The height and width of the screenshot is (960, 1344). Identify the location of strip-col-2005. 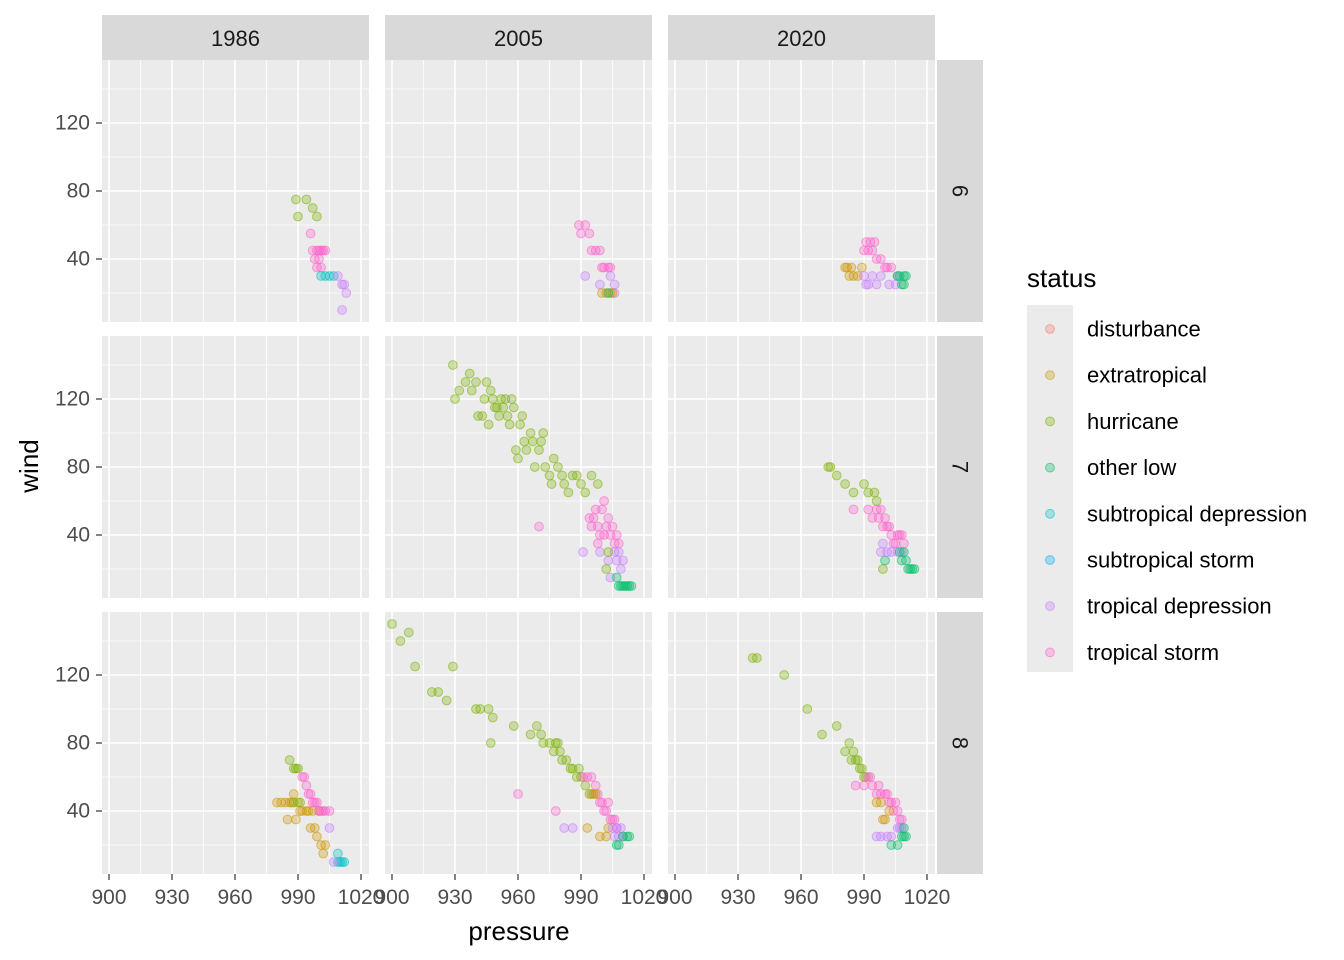
(518, 37).